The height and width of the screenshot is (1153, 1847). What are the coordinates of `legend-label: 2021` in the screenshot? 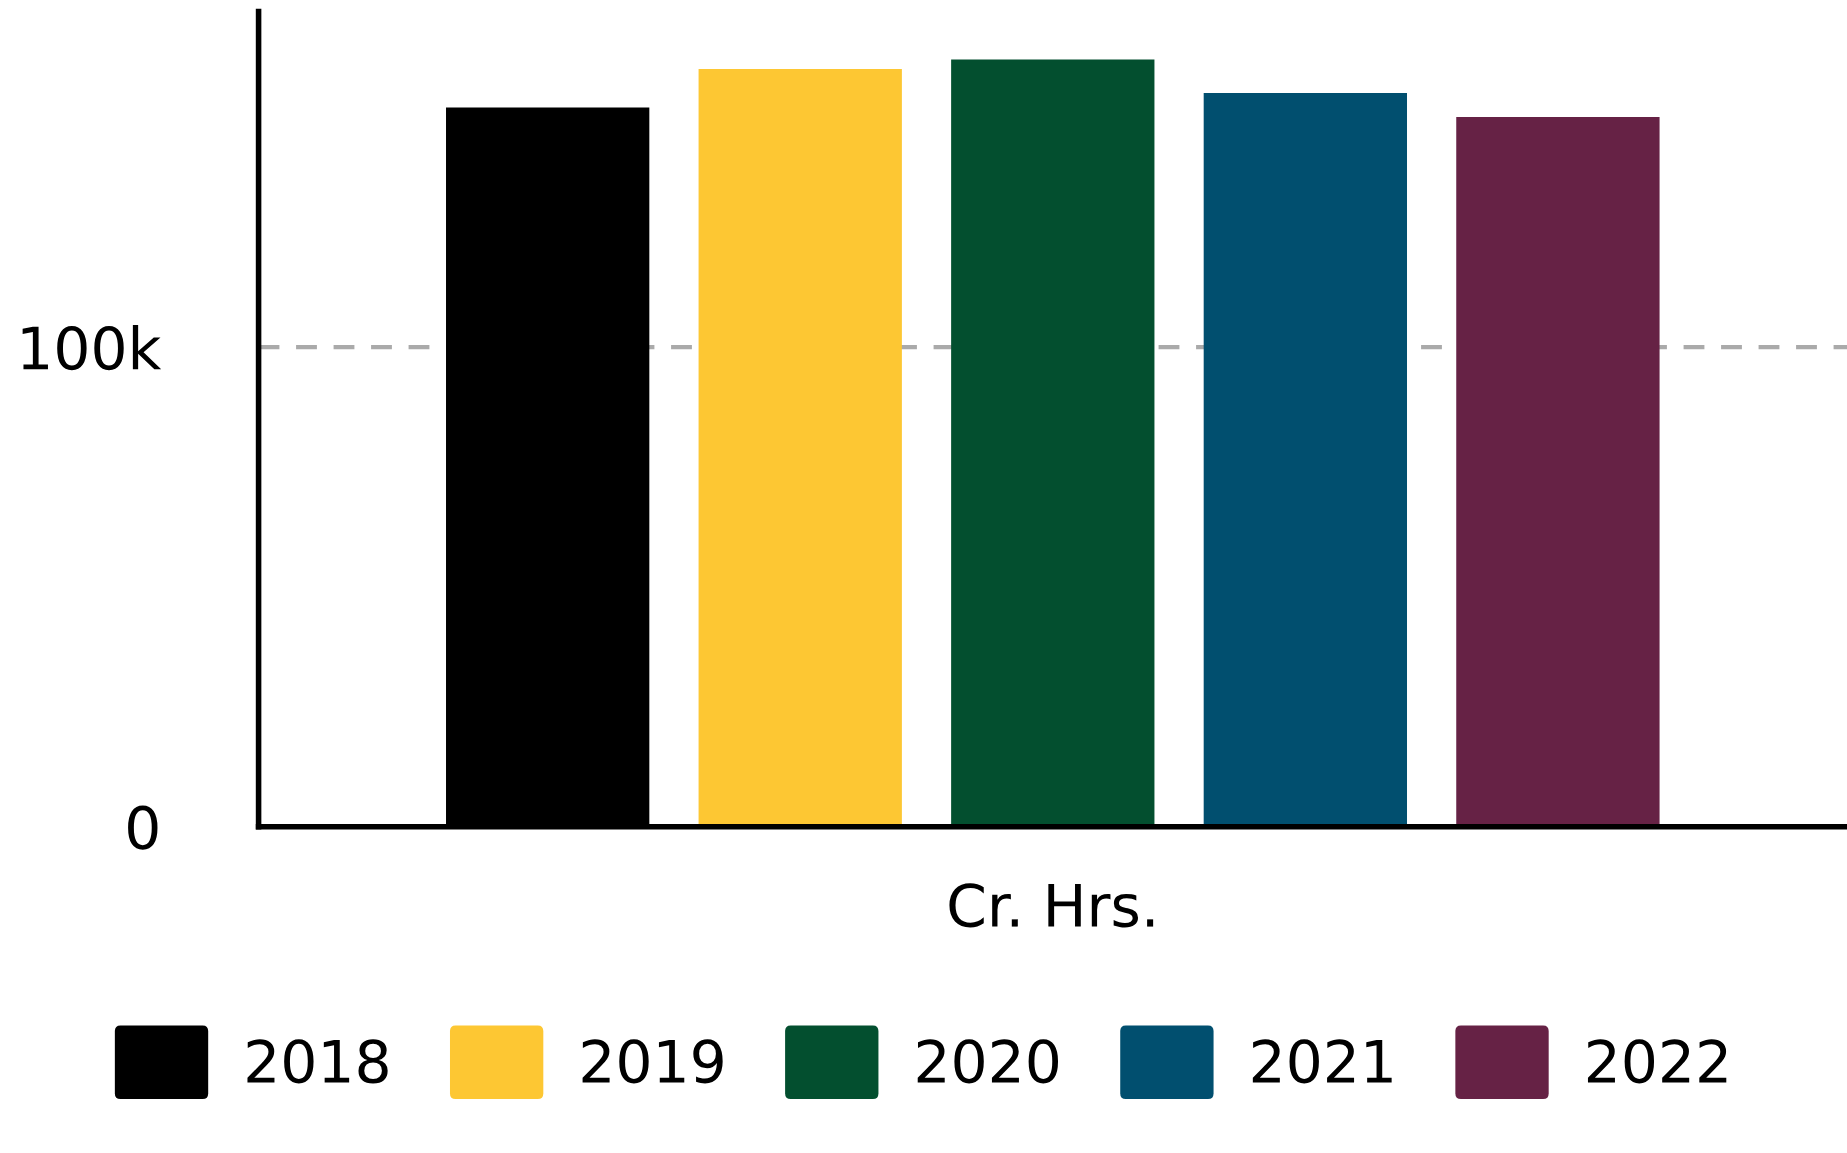 It's located at (1322, 1061).